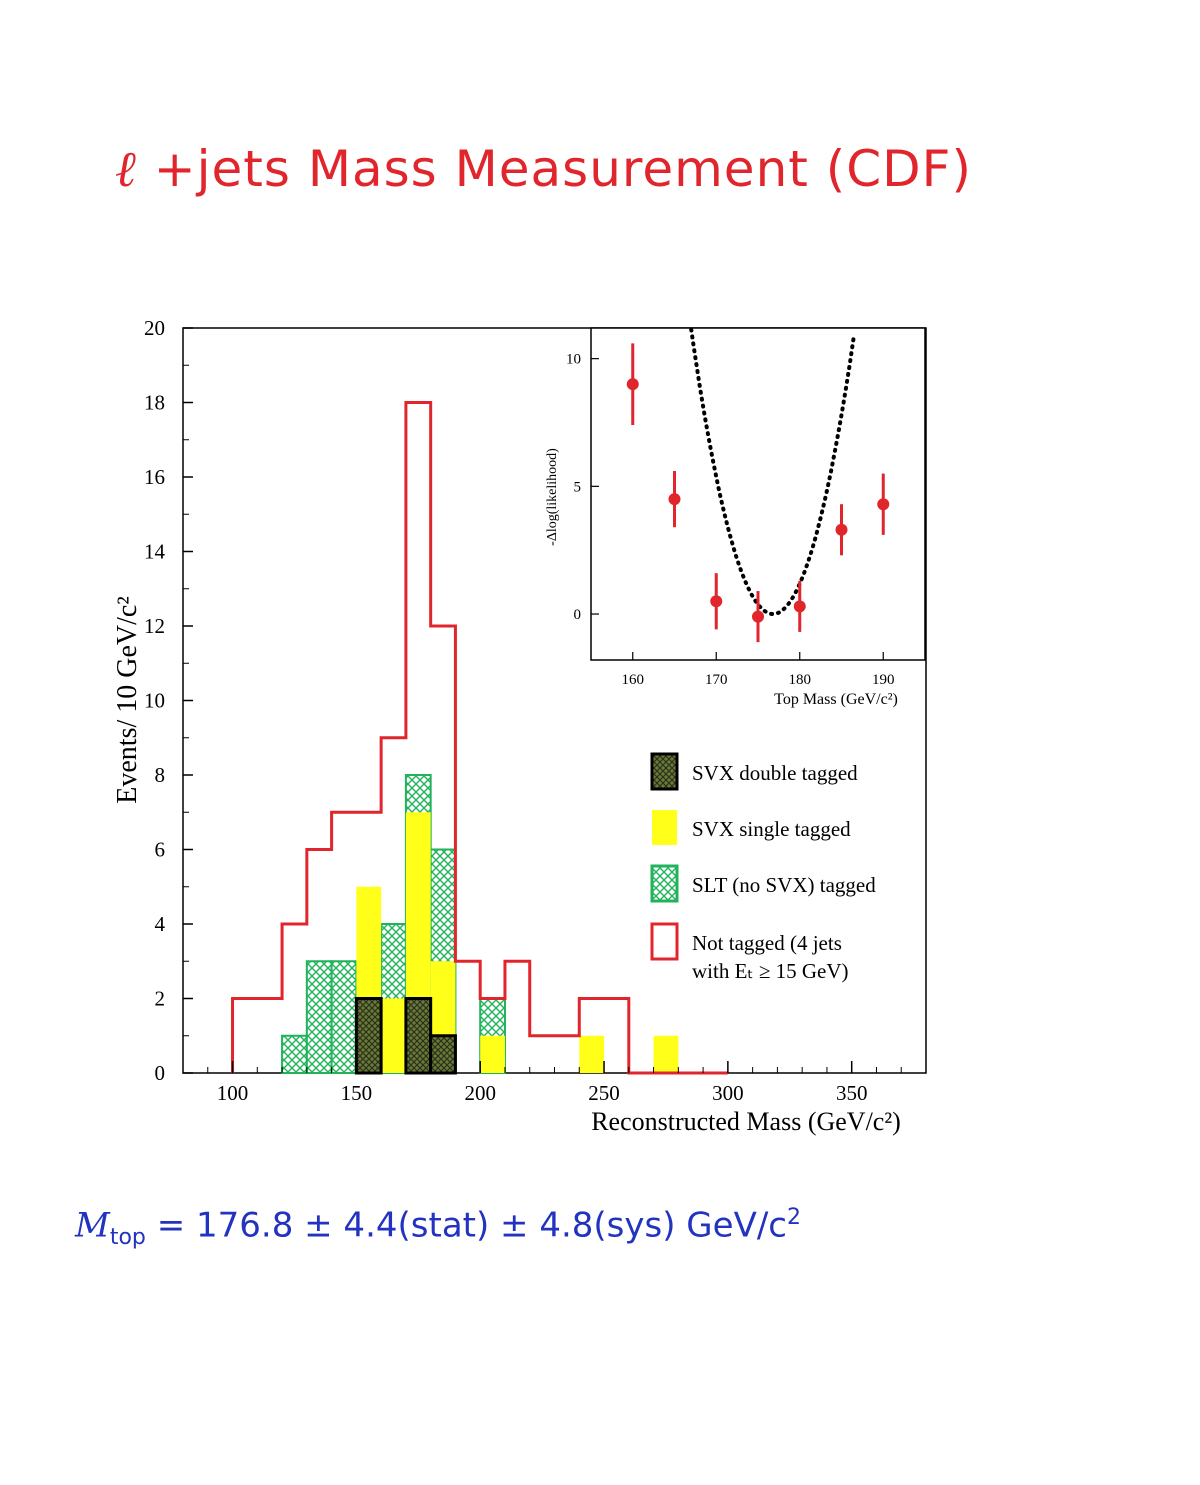 This screenshot has width=1200, height=1485. I want to click on legend-label2-not_tagged: with Eₜ ≥ 15 GeV), so click(770, 971).